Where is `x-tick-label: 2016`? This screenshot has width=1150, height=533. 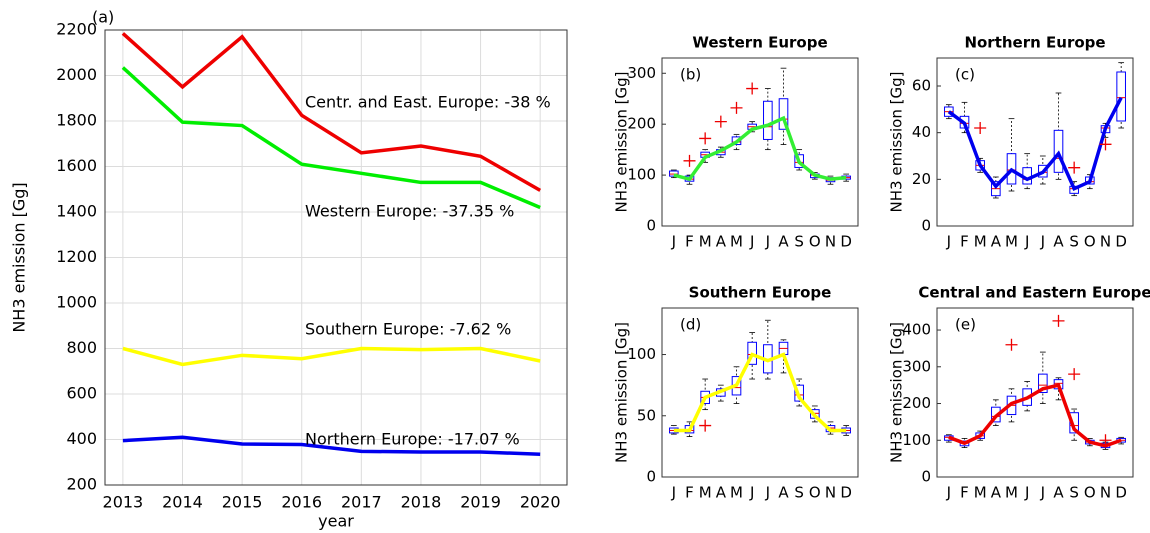 x-tick-label: 2016 is located at coordinates (301, 502).